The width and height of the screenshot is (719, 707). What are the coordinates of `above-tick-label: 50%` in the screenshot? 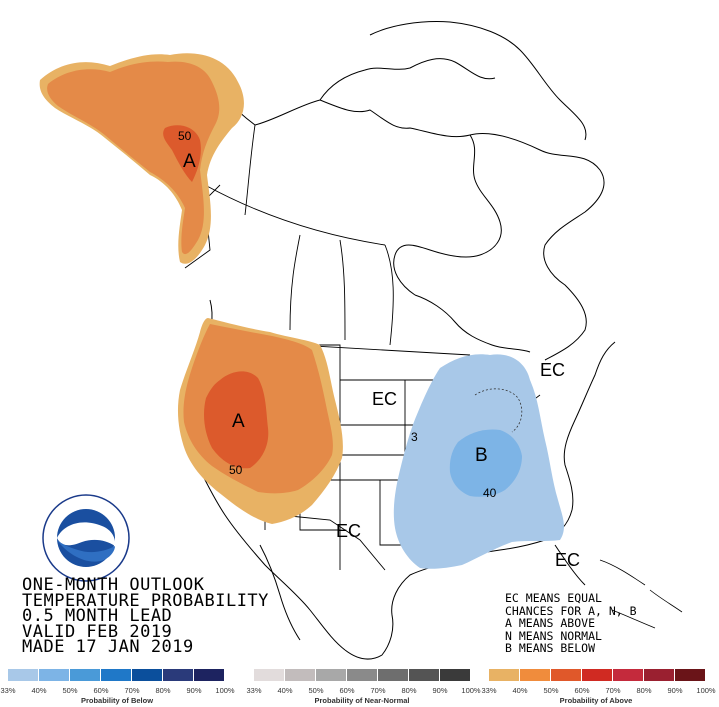 It's located at (551, 690).